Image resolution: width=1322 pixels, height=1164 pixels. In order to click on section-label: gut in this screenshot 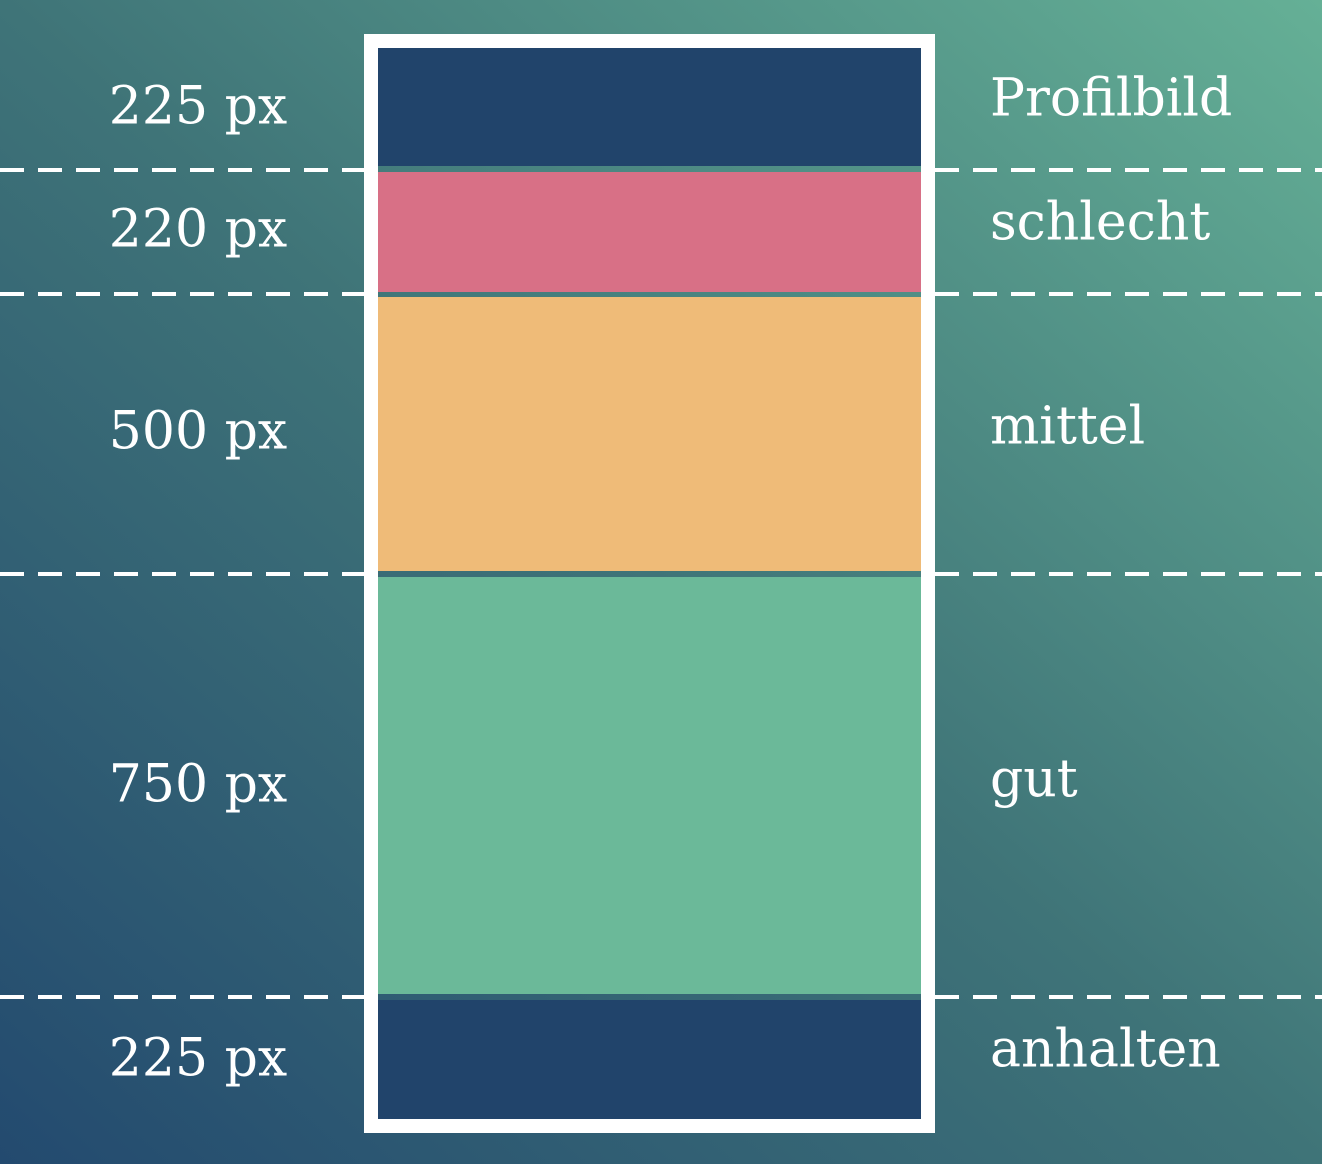, I will do `click(1034, 780)`.